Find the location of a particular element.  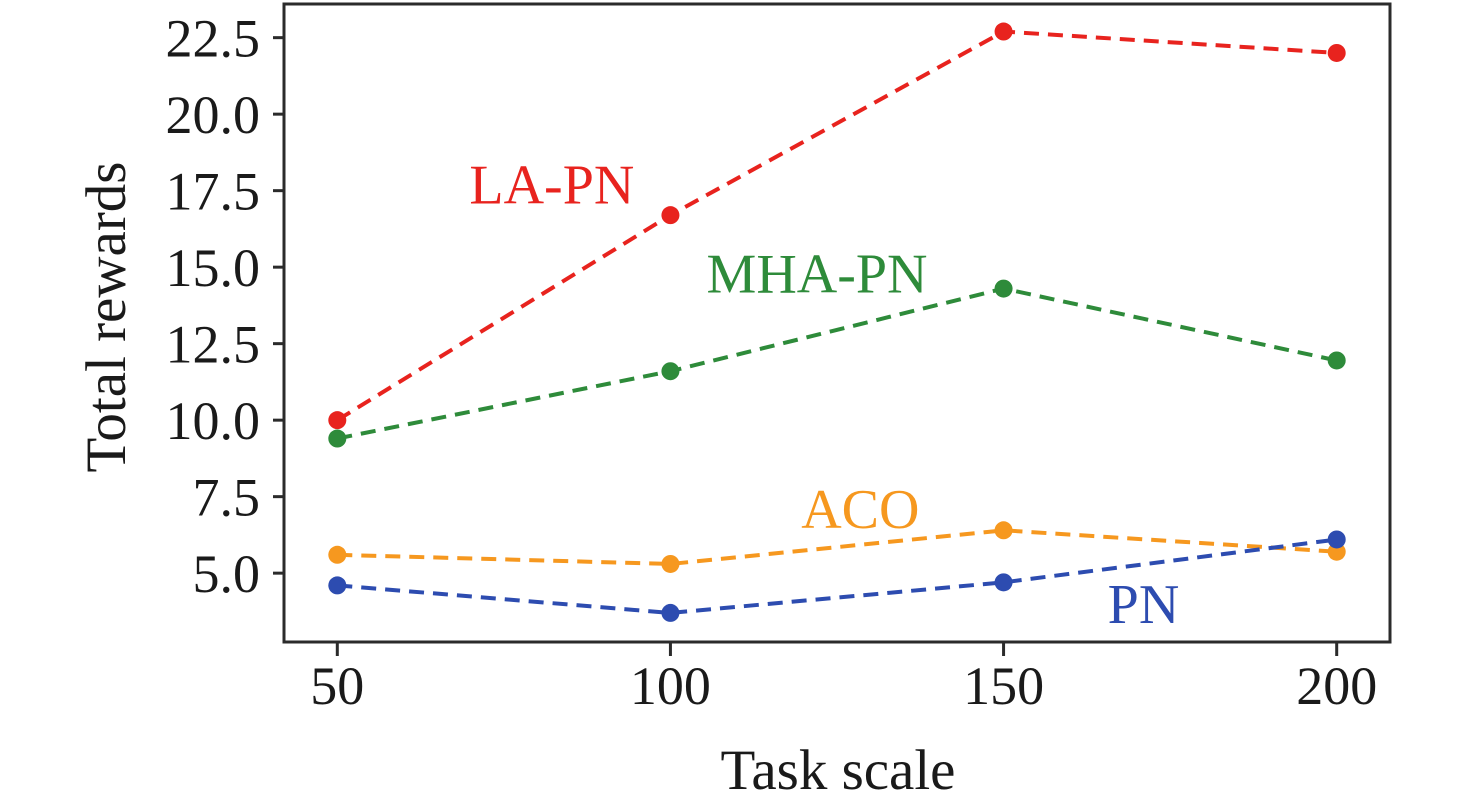

series-label-PN: PN is located at coordinates (1144, 605).